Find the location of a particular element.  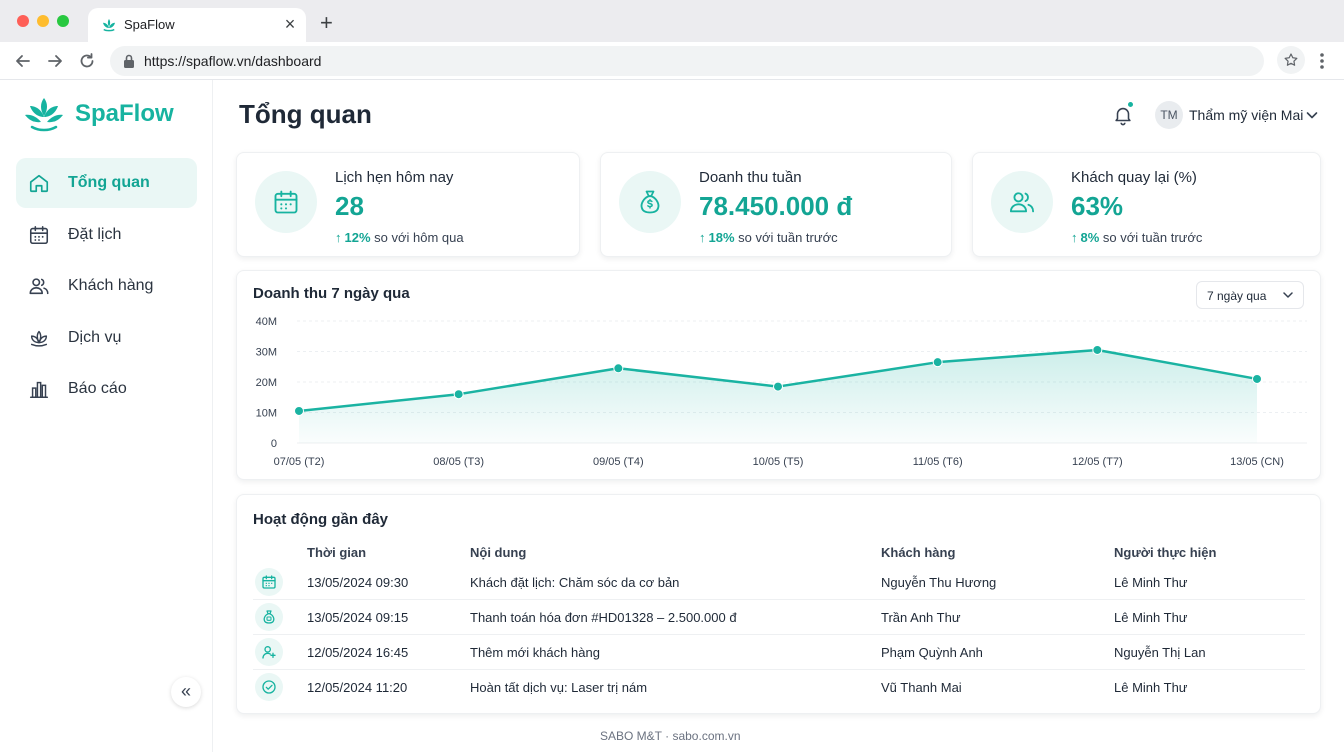

column-header-time: Thời gian is located at coordinates (337, 552).